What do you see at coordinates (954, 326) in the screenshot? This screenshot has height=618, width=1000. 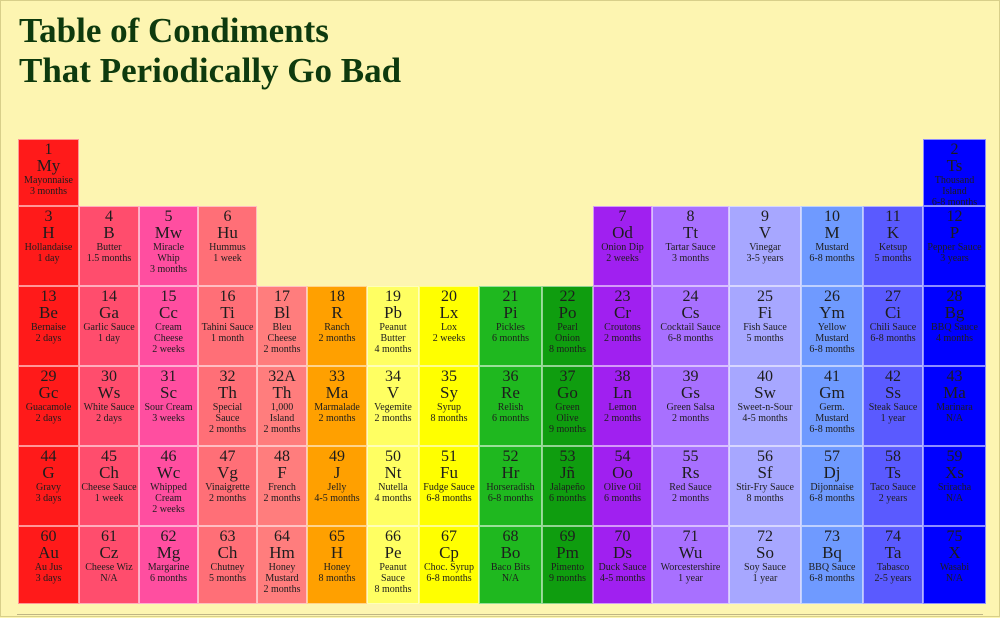 I see `element-cell: 28 Bg BBQ Sauce 4 months` at bounding box center [954, 326].